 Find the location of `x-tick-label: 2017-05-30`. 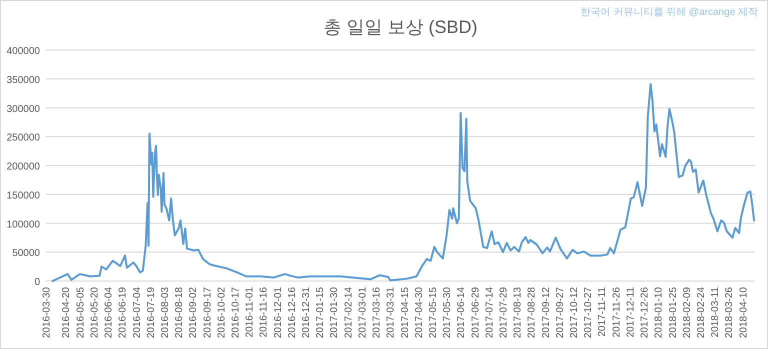

x-tick-label: 2017-05-30 is located at coordinates (448, 312).